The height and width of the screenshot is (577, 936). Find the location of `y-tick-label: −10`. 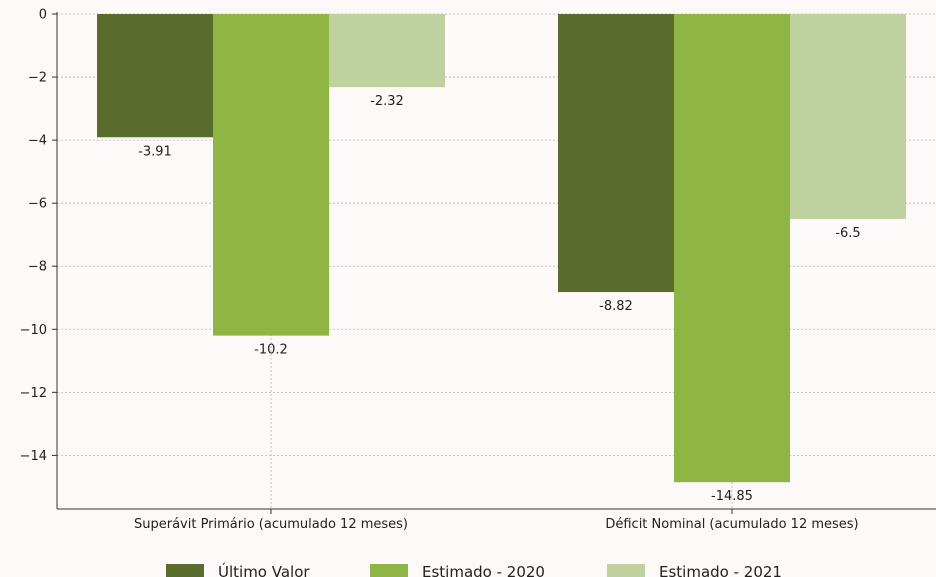

y-tick-label: −10 is located at coordinates (33, 330).